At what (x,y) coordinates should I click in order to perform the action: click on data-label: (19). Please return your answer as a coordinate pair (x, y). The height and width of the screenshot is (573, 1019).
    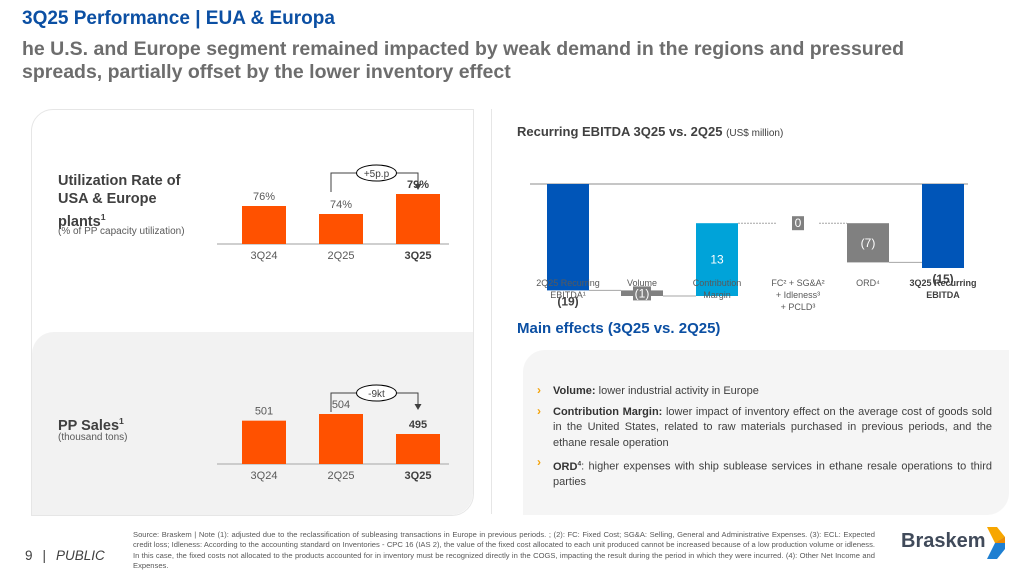
    Looking at the image, I should click on (567, 301).